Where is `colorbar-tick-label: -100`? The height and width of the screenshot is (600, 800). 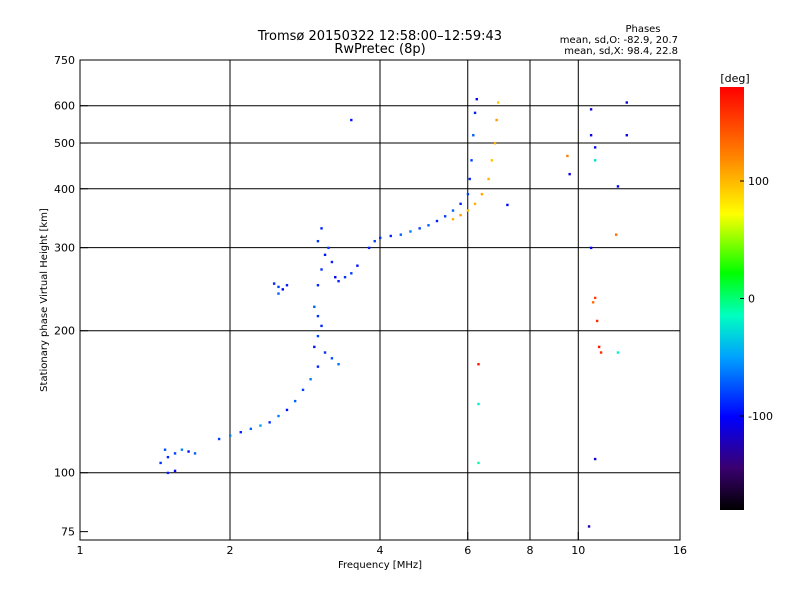
colorbar-tick-label: -100 is located at coordinates (760, 416).